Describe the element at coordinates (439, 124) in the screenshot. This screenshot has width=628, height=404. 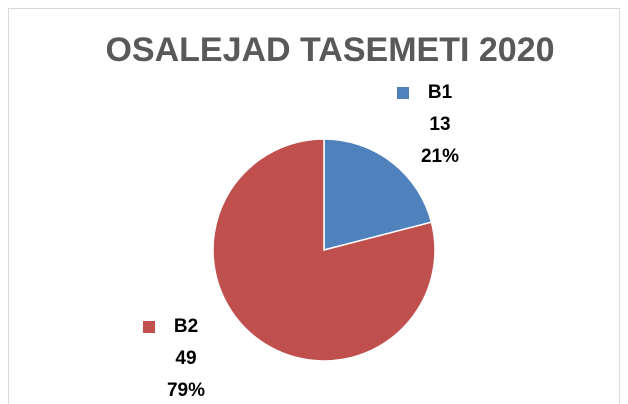
I see `slice-value: 13` at that location.